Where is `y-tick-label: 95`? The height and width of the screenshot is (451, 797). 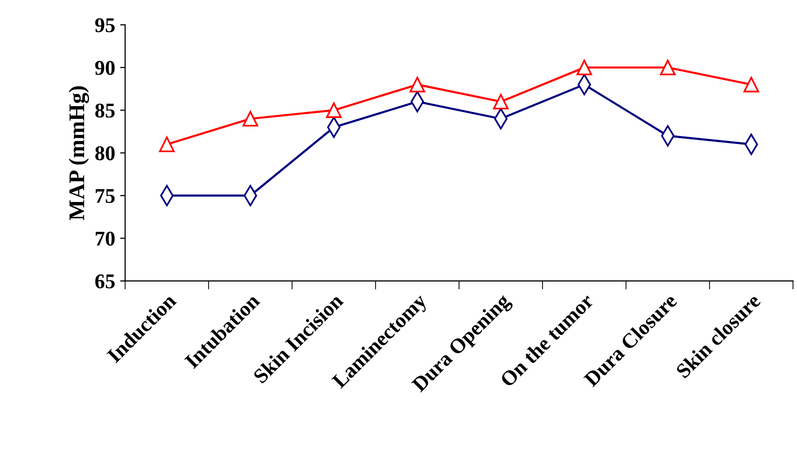 y-tick-label: 95 is located at coordinates (105, 25).